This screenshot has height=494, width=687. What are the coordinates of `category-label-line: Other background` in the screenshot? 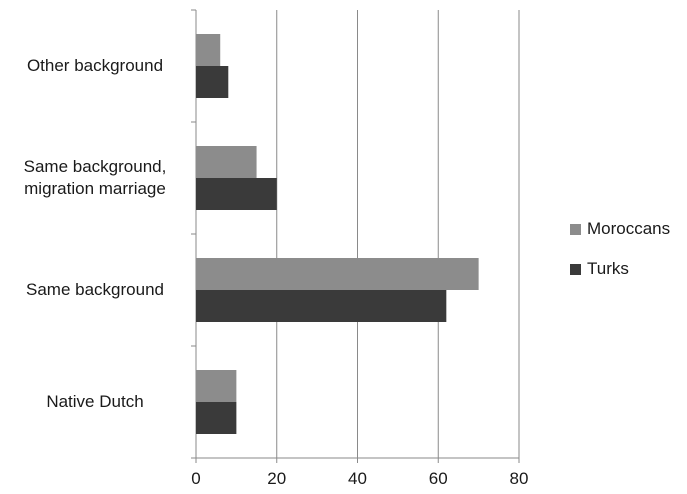 It's located at (95, 65).